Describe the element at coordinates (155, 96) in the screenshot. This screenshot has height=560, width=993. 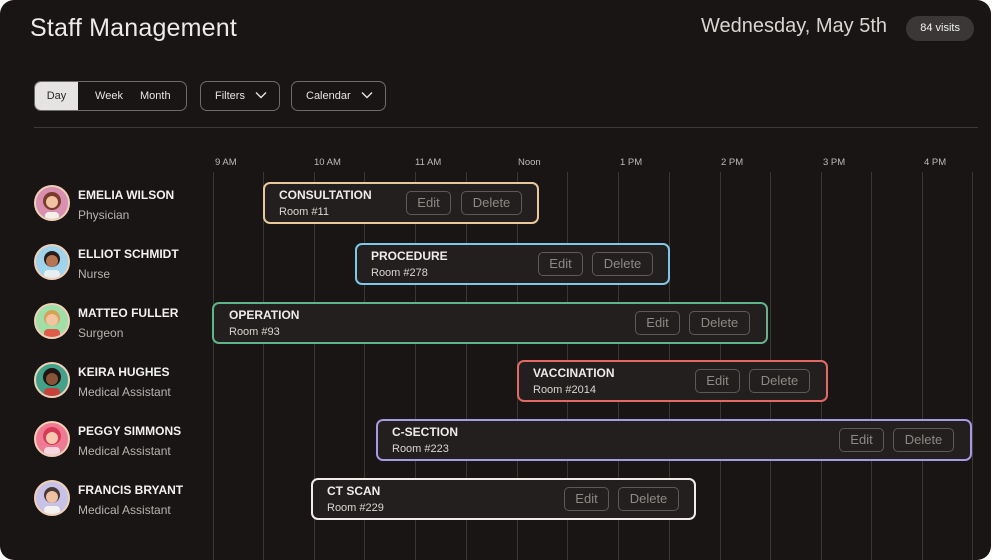
I see `view-month-tab: Month` at that location.